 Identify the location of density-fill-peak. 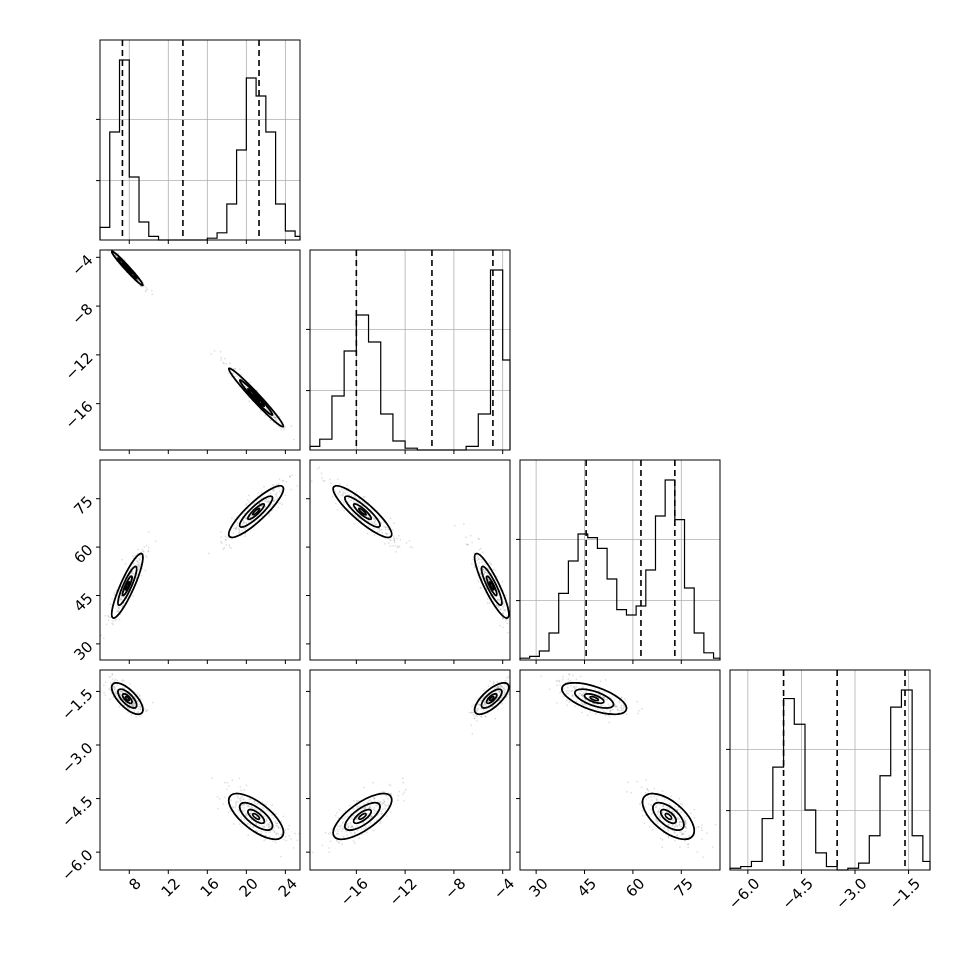
(127, 698).